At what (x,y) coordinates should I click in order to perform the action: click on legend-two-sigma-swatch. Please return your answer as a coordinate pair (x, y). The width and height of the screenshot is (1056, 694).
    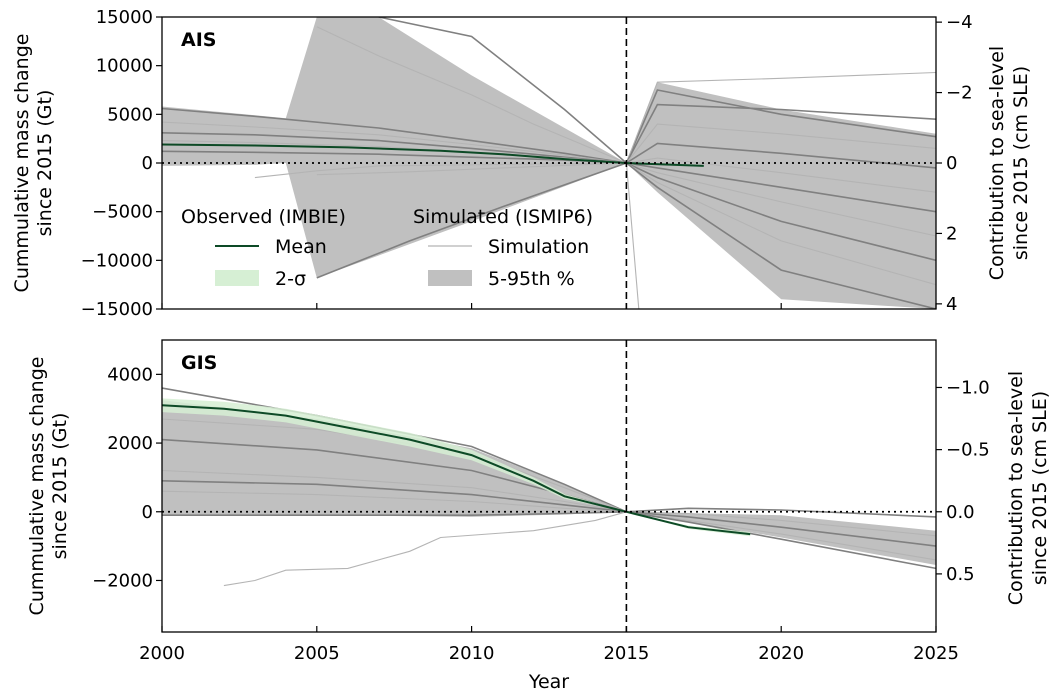
    Looking at the image, I should click on (237, 278).